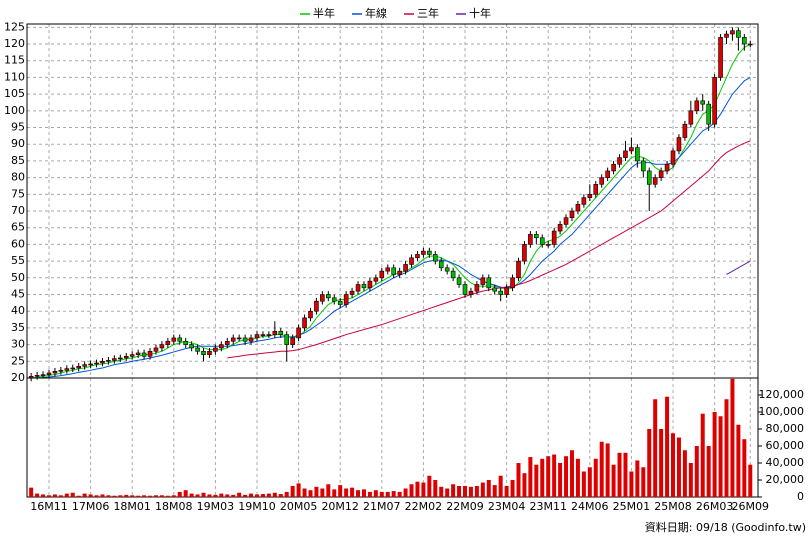 The image size is (808, 540). Describe the element at coordinates (376, 13) in the screenshot. I see `legend-label: 年線` at that location.